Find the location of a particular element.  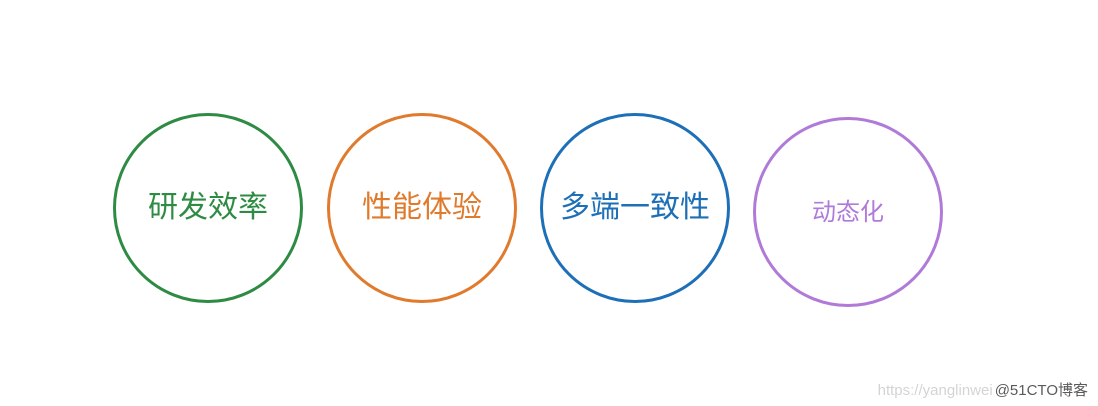

circle-performance-experience: 性能体验 is located at coordinates (422, 208).